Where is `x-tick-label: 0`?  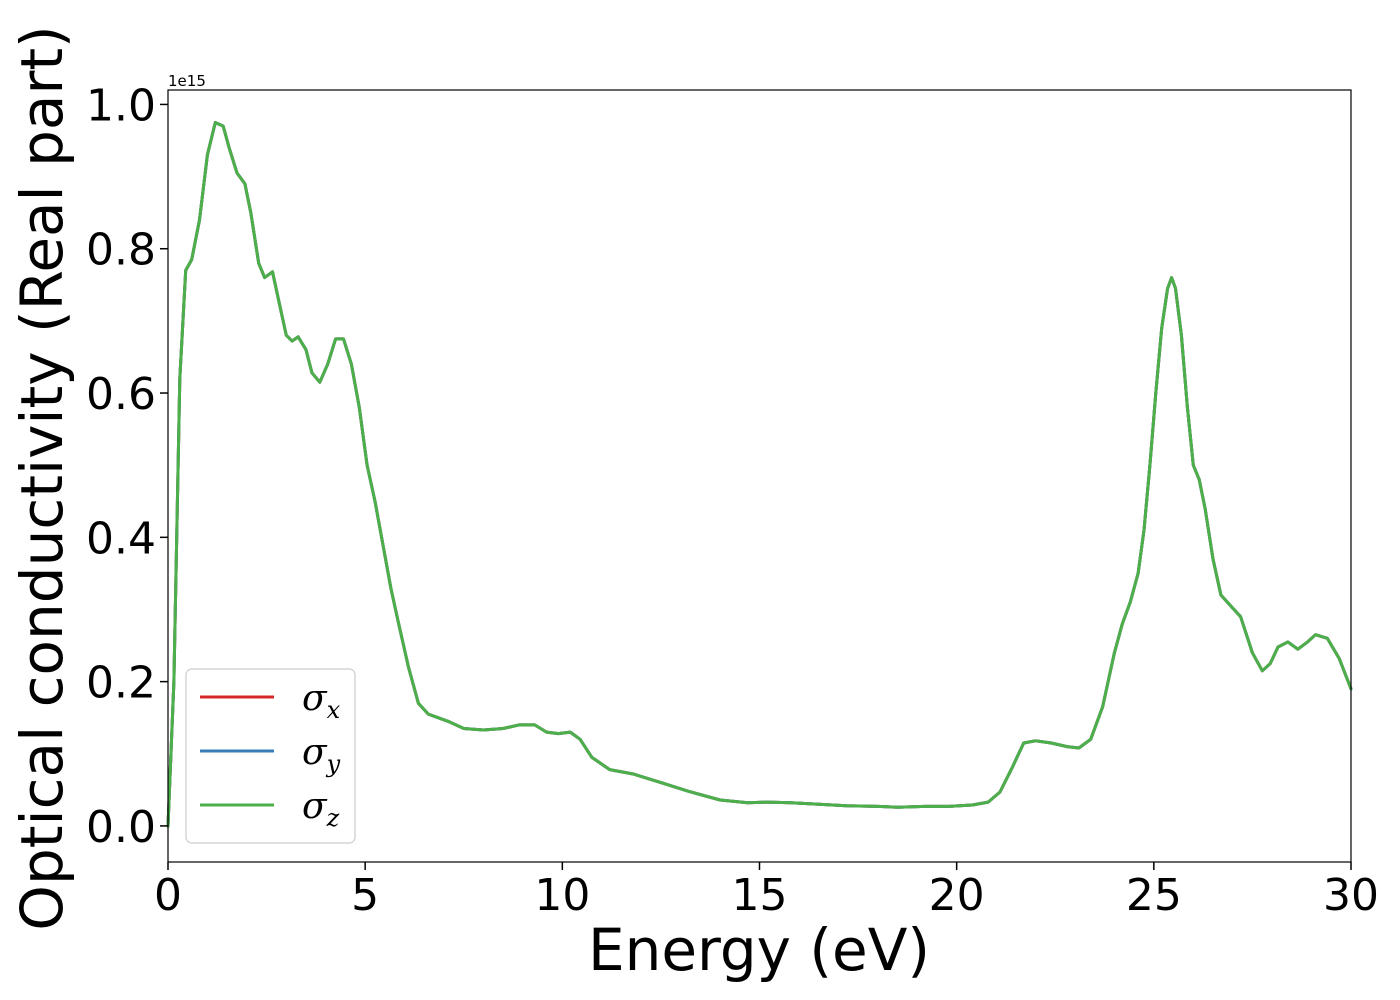
x-tick-label: 0 is located at coordinates (168, 895).